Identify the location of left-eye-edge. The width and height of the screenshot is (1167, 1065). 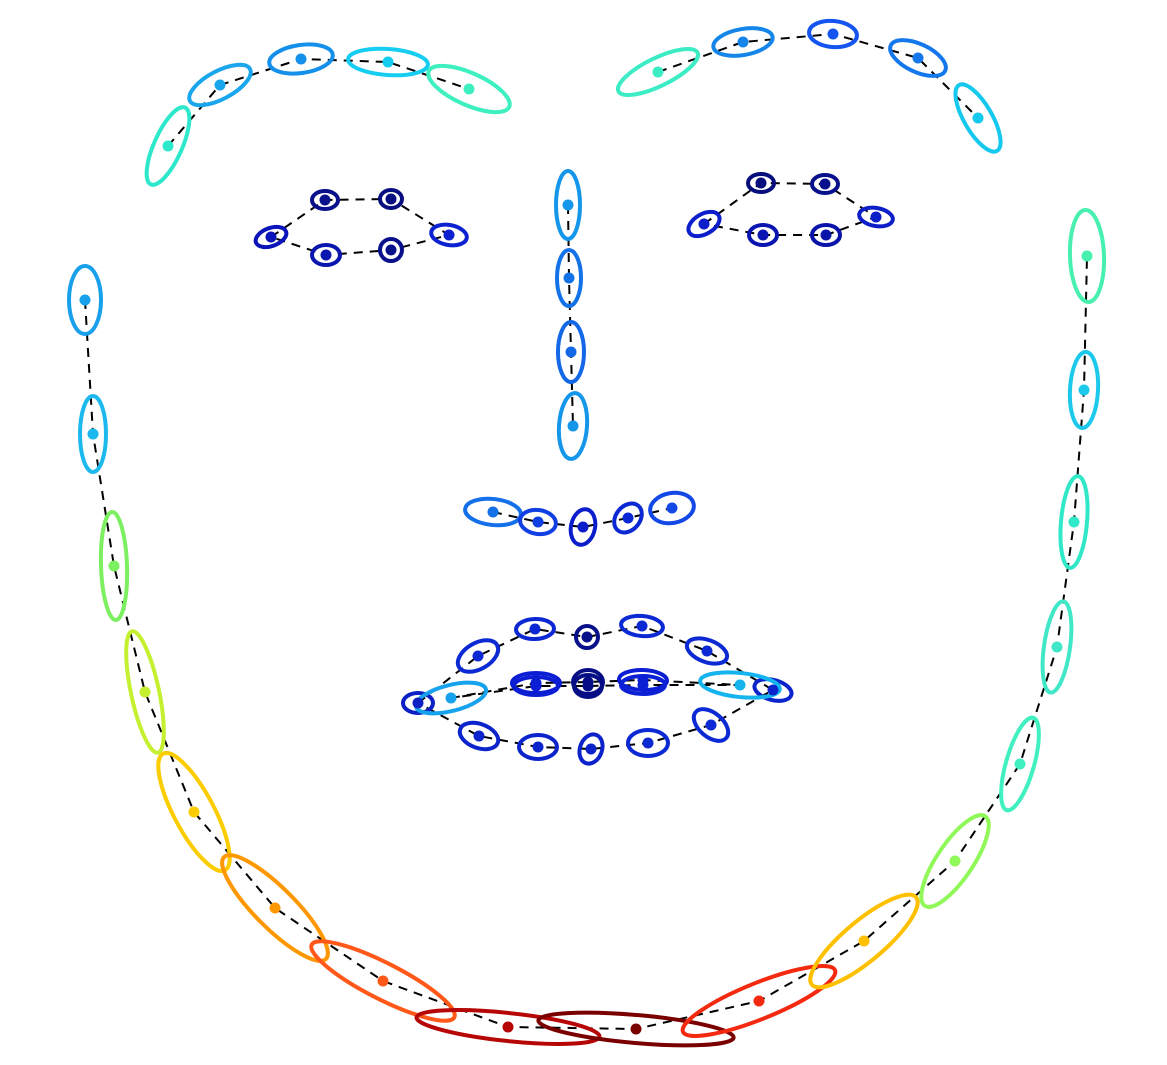
(360, 227).